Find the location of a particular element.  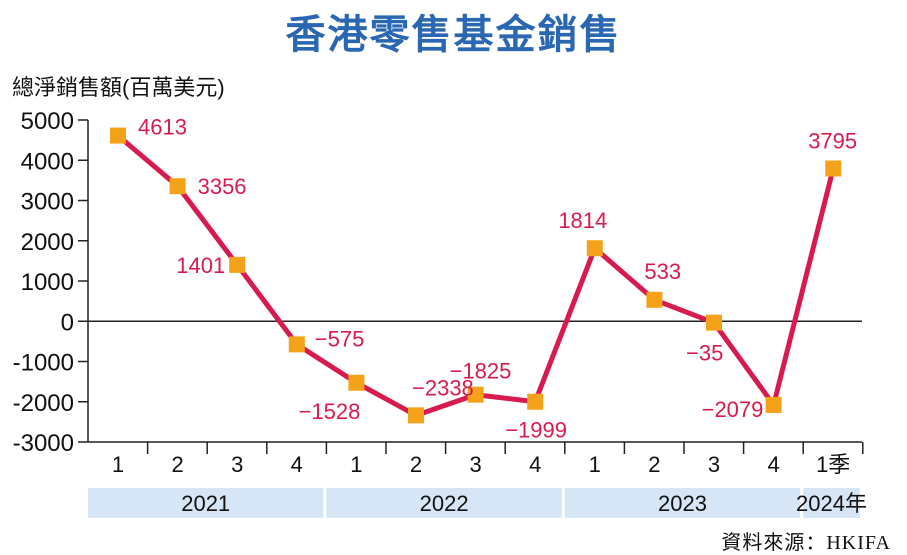

data-label: 4613 is located at coordinates (162, 127).